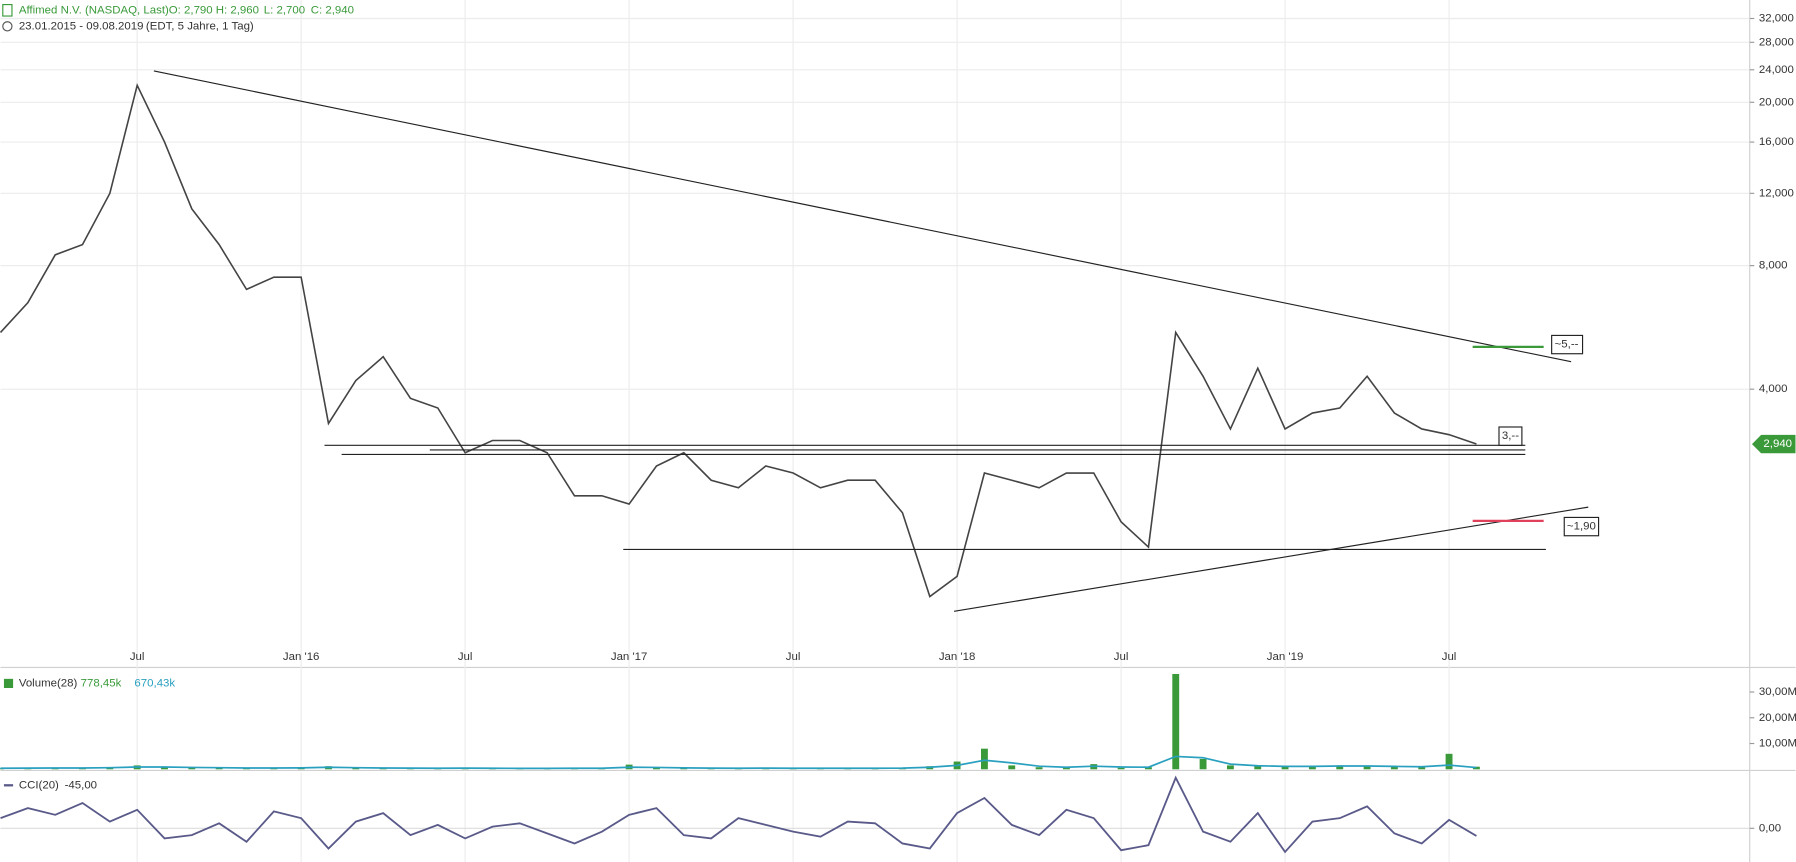 This screenshot has height=862, width=1796. I want to click on high: H: 2,960, so click(237, 10).